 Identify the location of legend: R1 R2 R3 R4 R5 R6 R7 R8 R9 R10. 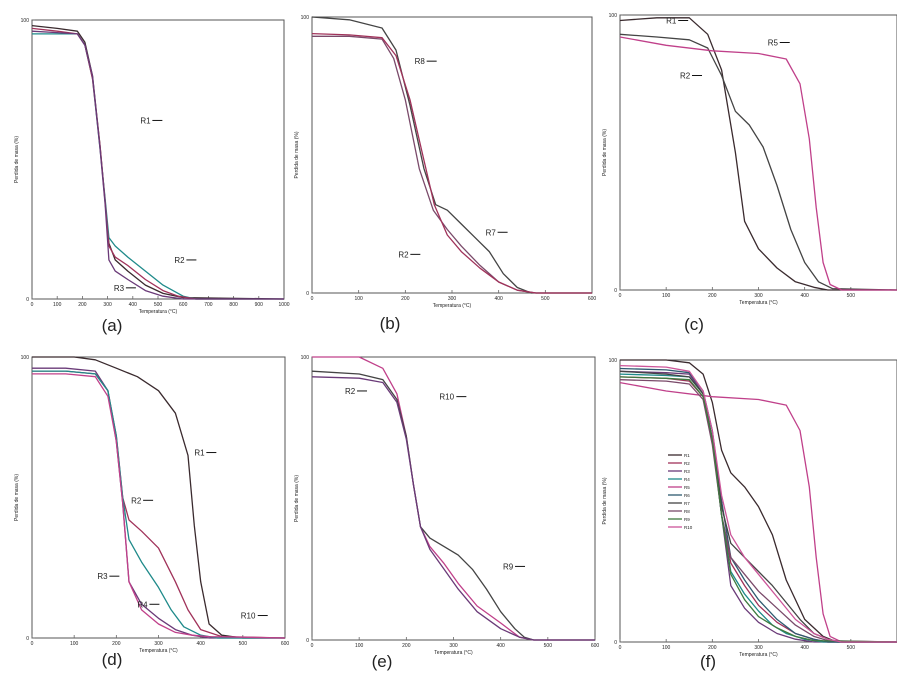
(680, 491).